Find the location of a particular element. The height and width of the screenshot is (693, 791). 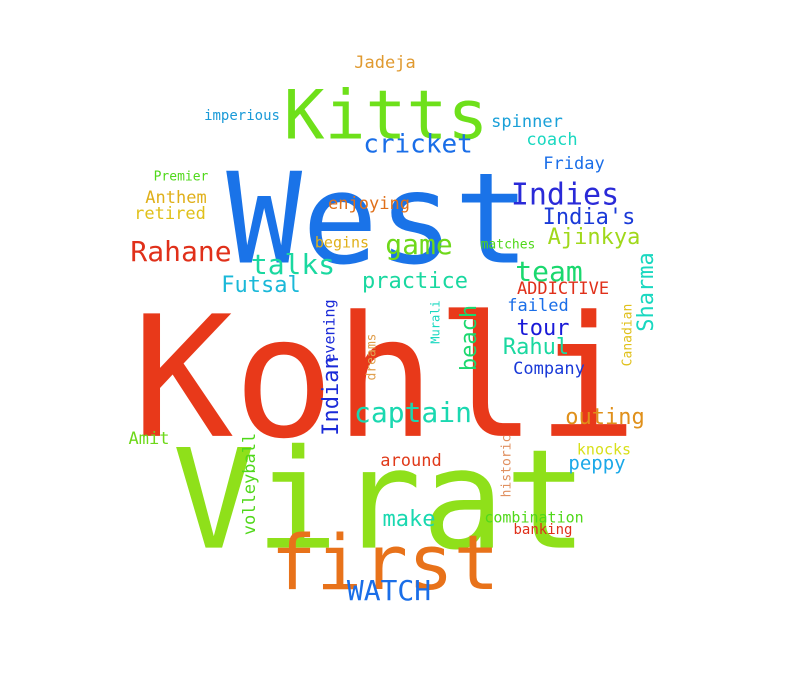

word-coach: coach is located at coordinates (551, 140).